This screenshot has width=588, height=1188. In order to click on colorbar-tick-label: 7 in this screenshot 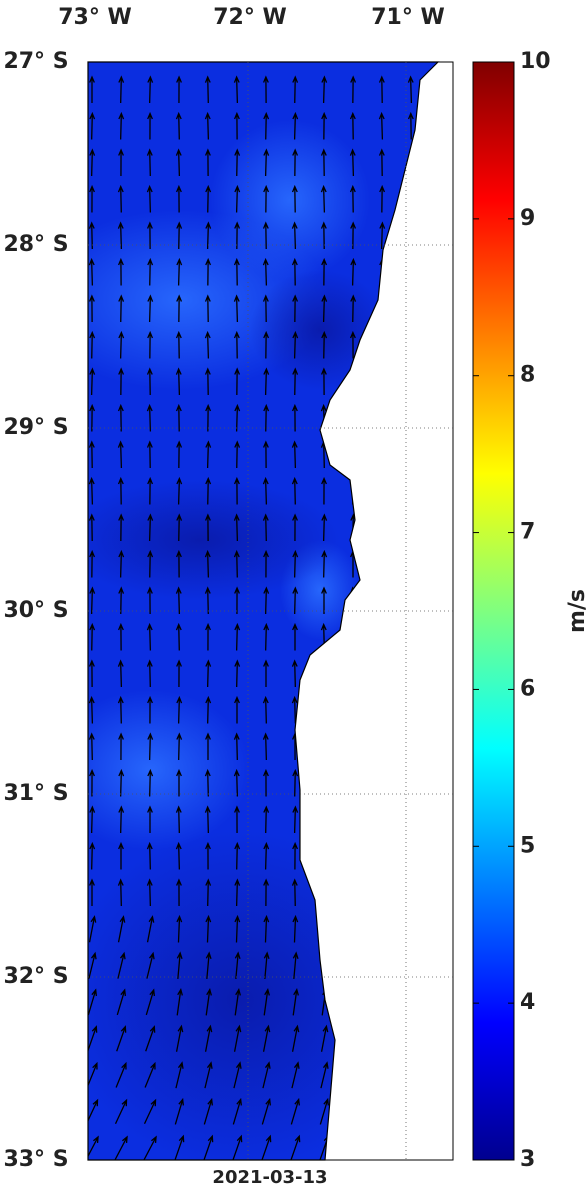, I will do `click(527, 532)`.